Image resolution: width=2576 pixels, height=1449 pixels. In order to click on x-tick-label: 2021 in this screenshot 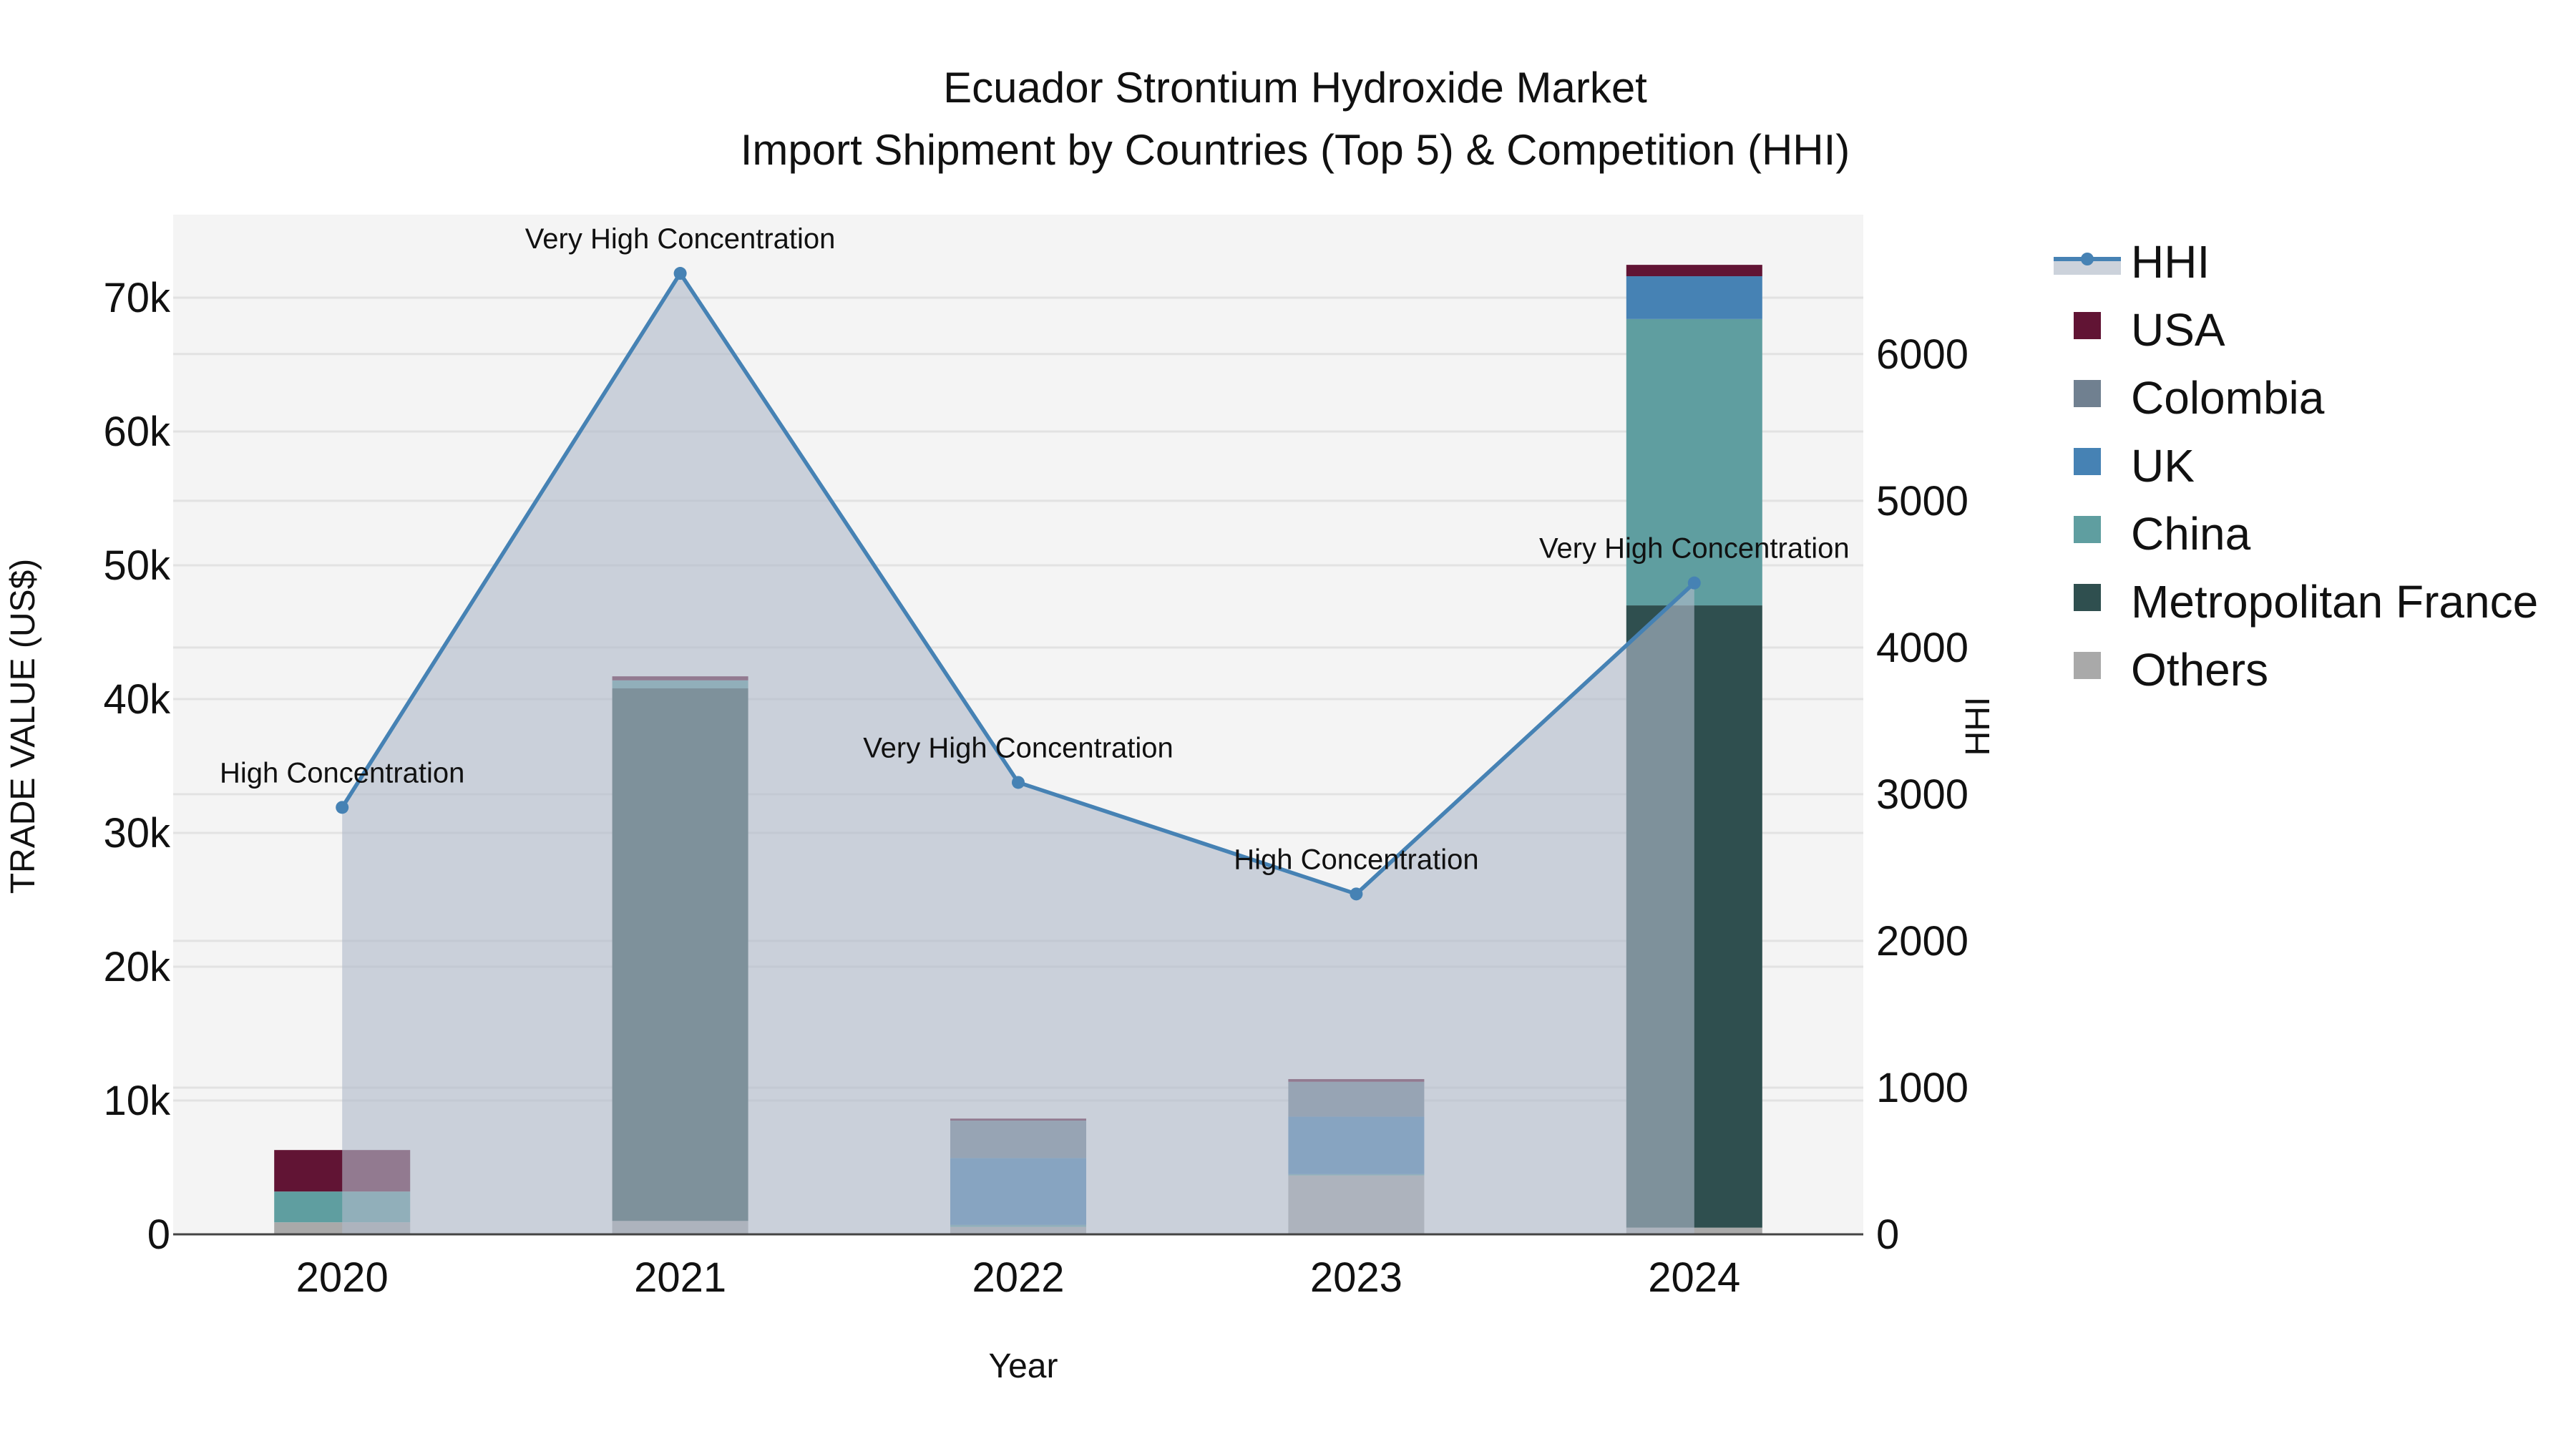, I will do `click(680, 1277)`.